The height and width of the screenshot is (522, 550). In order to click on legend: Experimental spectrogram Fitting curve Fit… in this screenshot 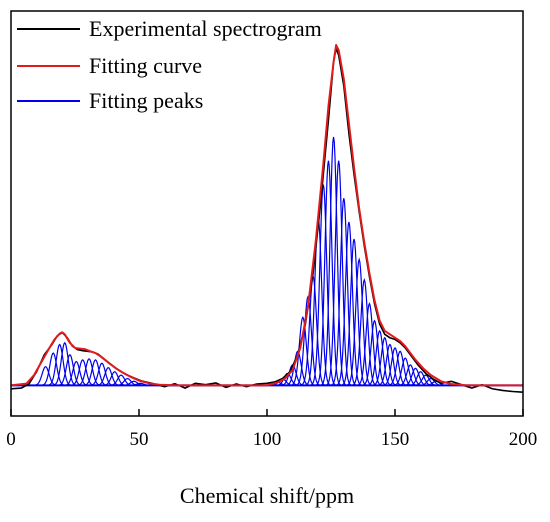, I will do `click(169, 64)`.